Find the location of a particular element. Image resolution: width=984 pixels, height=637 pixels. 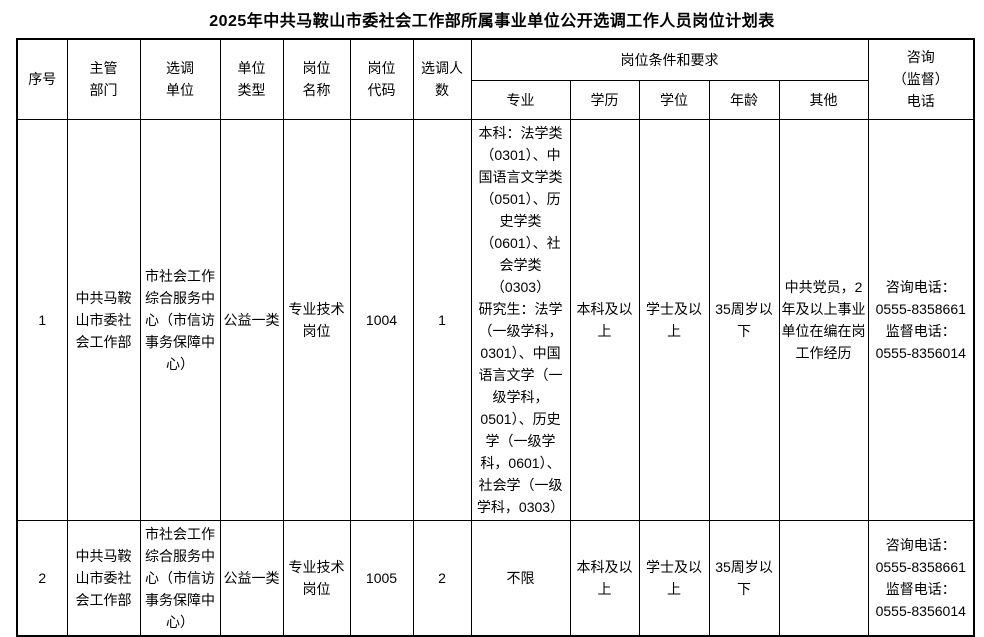

header-number-of-selectees: 选调人 数 is located at coordinates (442, 79).